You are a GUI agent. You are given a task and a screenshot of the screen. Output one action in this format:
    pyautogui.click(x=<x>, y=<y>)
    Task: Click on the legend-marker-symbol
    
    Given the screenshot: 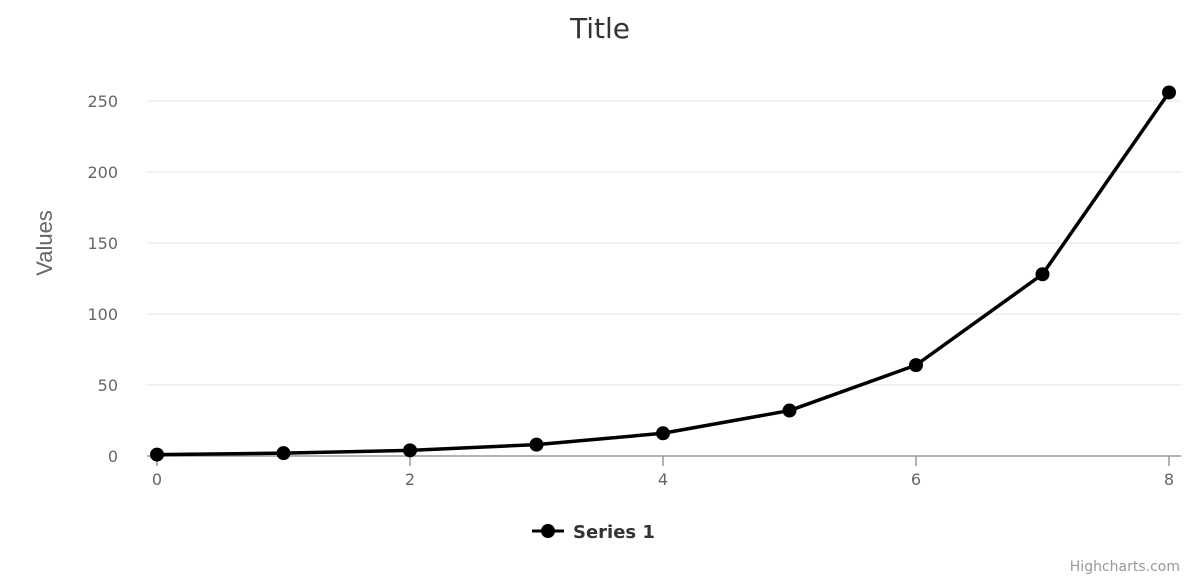 What is the action you would take?
    pyautogui.click(x=548, y=531)
    